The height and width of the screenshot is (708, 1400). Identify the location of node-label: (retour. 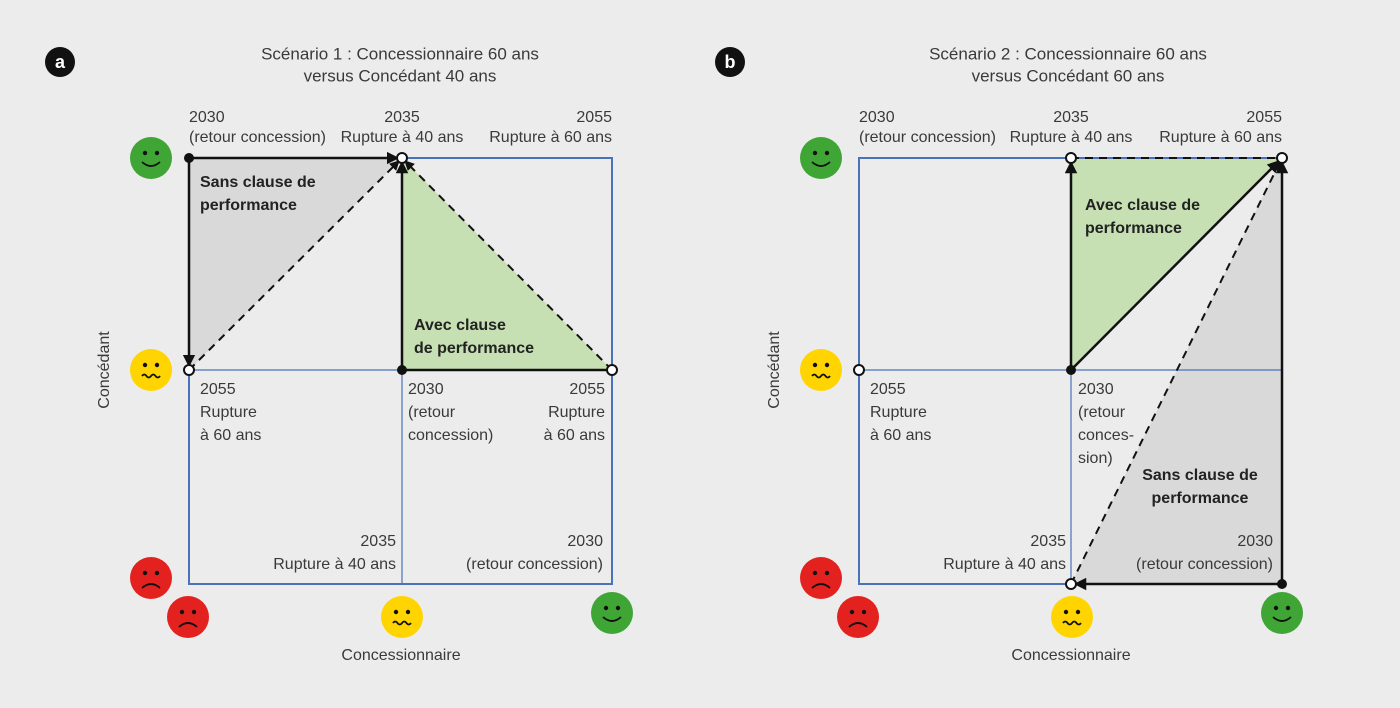
(432, 412).